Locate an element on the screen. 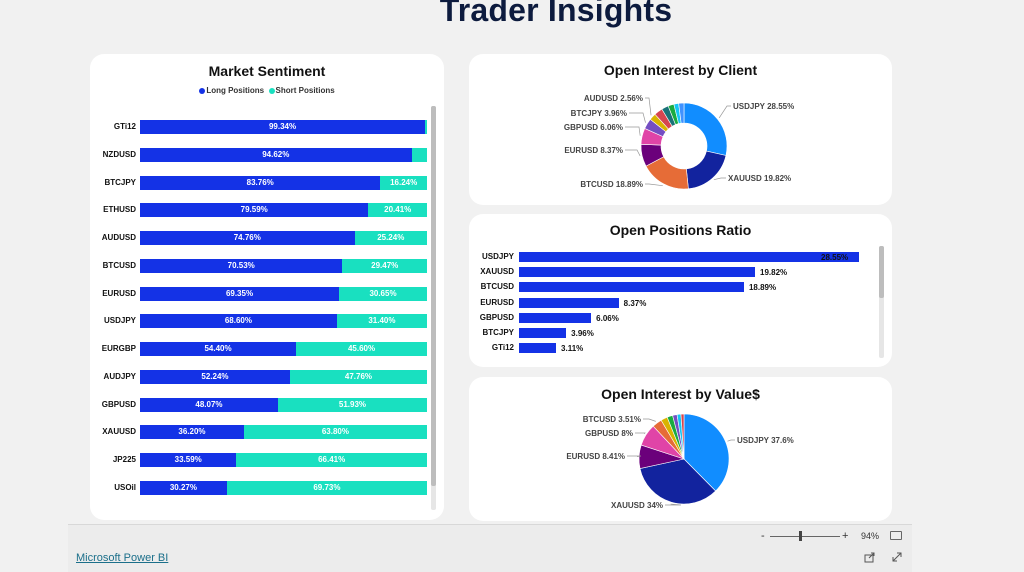 This screenshot has width=1024, height=572. zoom-slider is located at coordinates (805, 536).